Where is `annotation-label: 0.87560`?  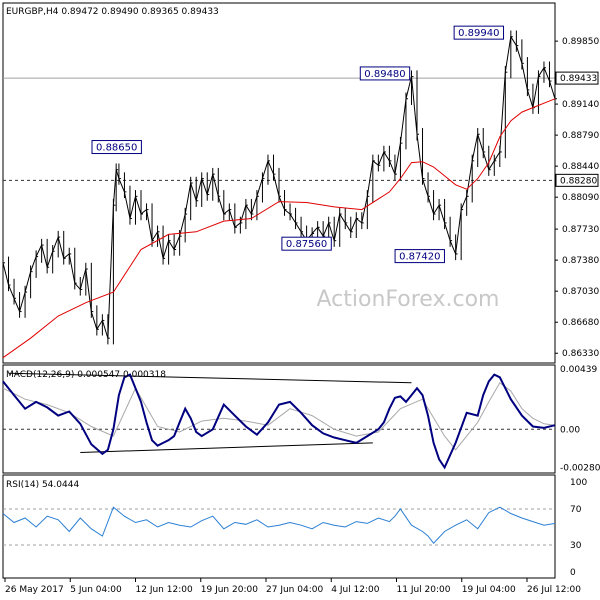 annotation-label: 0.87560 is located at coordinates (306, 244).